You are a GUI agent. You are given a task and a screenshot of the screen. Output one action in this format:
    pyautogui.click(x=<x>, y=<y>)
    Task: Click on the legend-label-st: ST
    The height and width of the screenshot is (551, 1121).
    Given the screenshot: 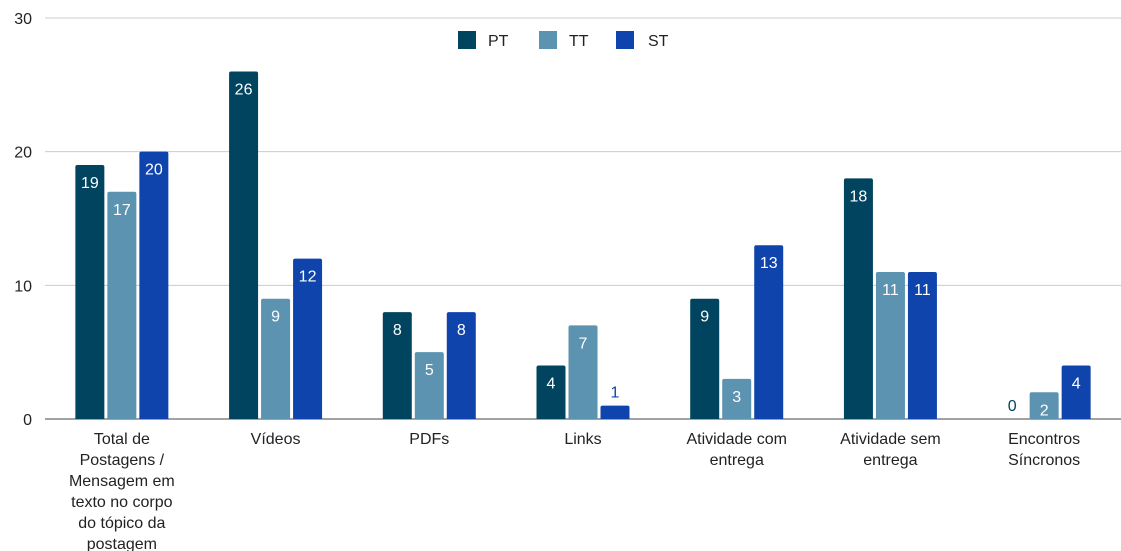 What is the action you would take?
    pyautogui.click(x=658, y=41)
    